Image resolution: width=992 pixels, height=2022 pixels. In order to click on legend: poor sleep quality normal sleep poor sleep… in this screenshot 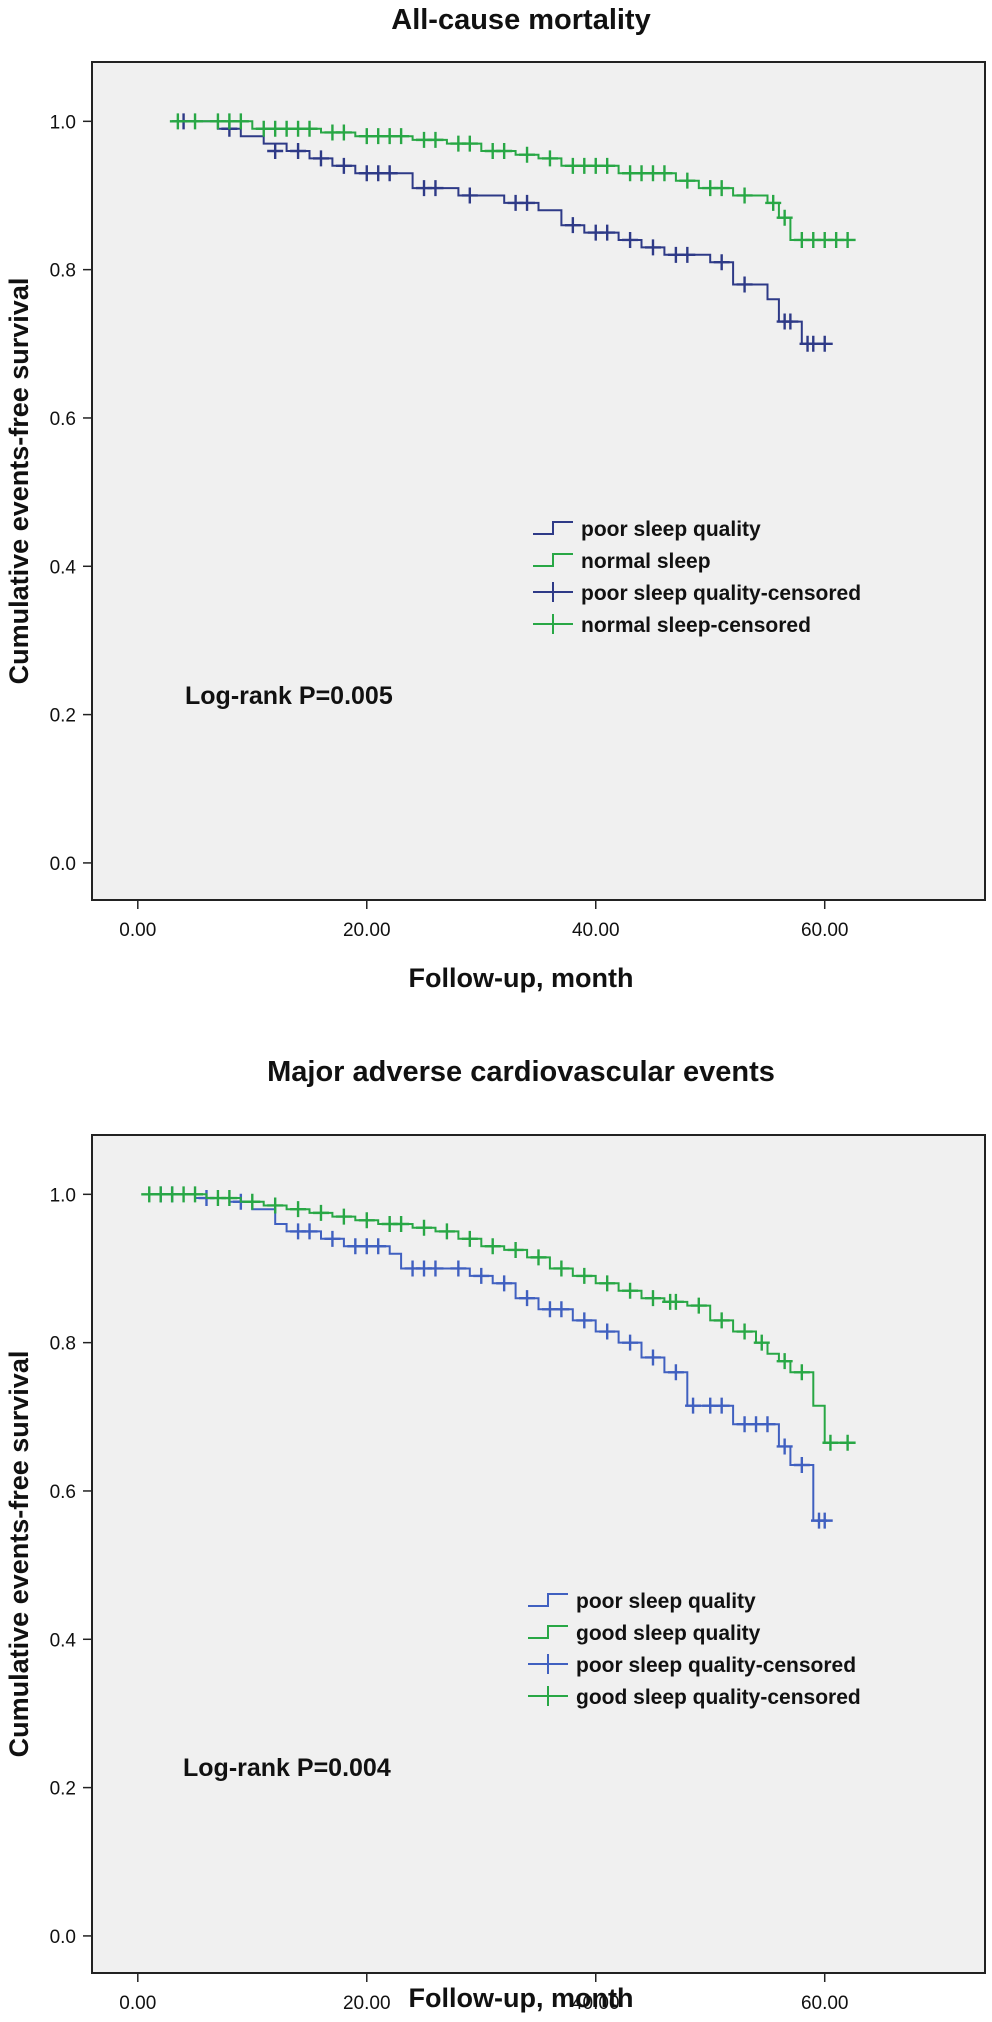, I will do `click(697, 577)`.